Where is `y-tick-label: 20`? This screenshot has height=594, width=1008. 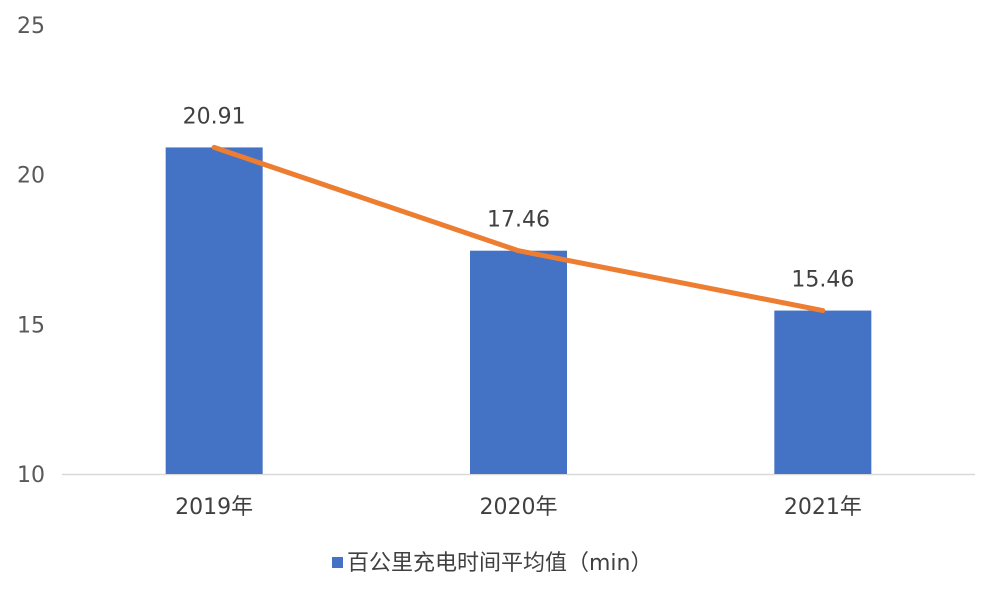
y-tick-label: 20 is located at coordinates (31, 176).